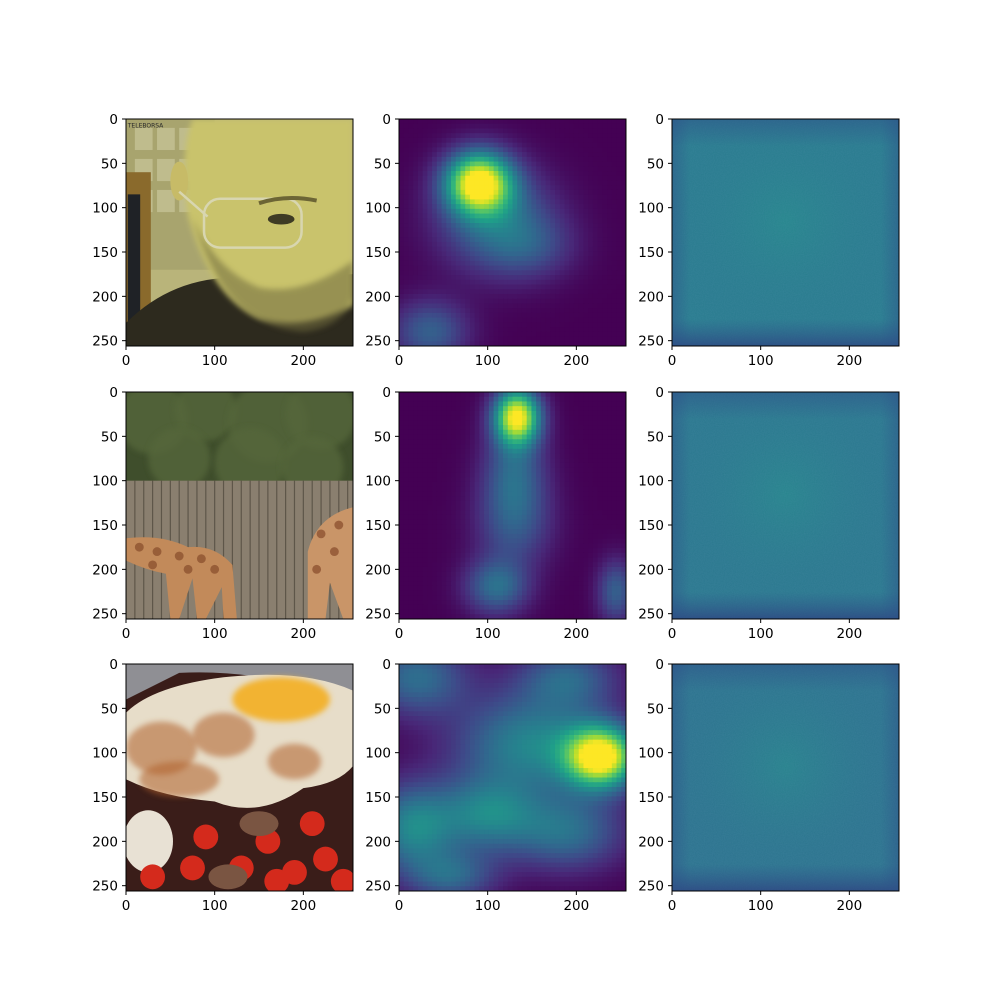 Image resolution: width=1000 pixels, height=1000 pixels. I want to click on y-tick-label: 150, so click(105, 526).